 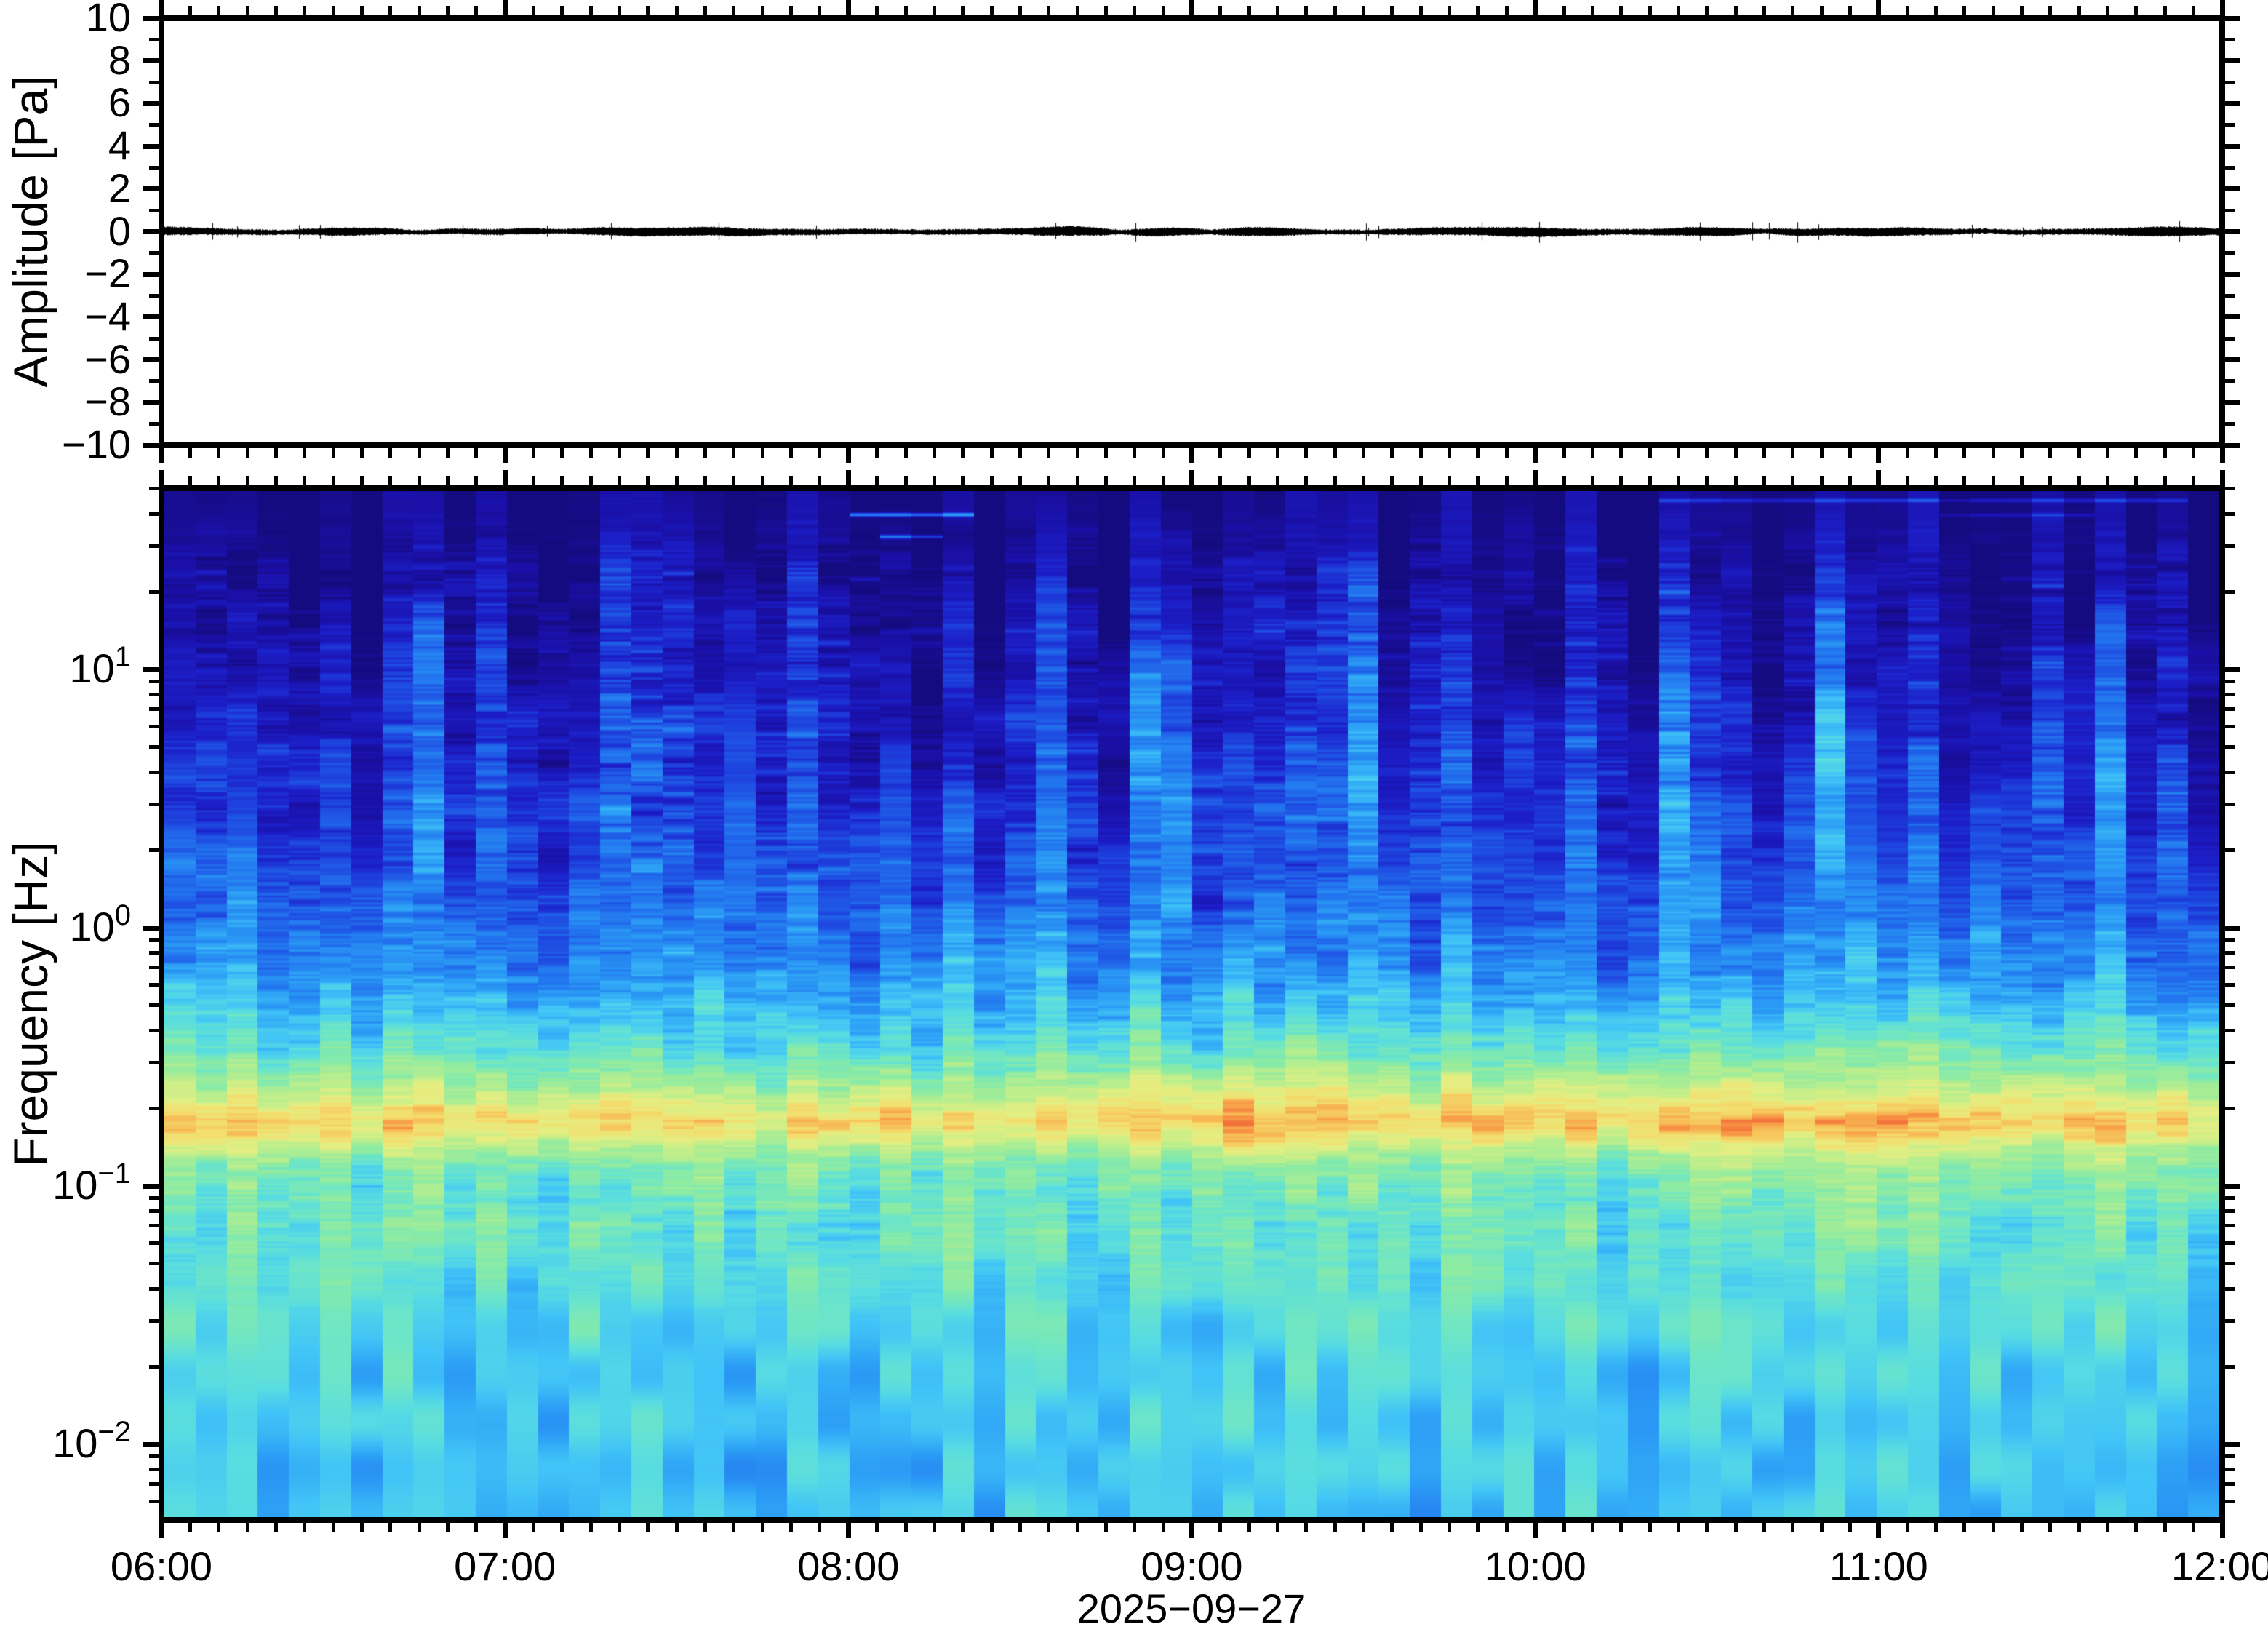 What do you see at coordinates (107, 316) in the screenshot?
I see `waveform-y-tick-label: −4` at bounding box center [107, 316].